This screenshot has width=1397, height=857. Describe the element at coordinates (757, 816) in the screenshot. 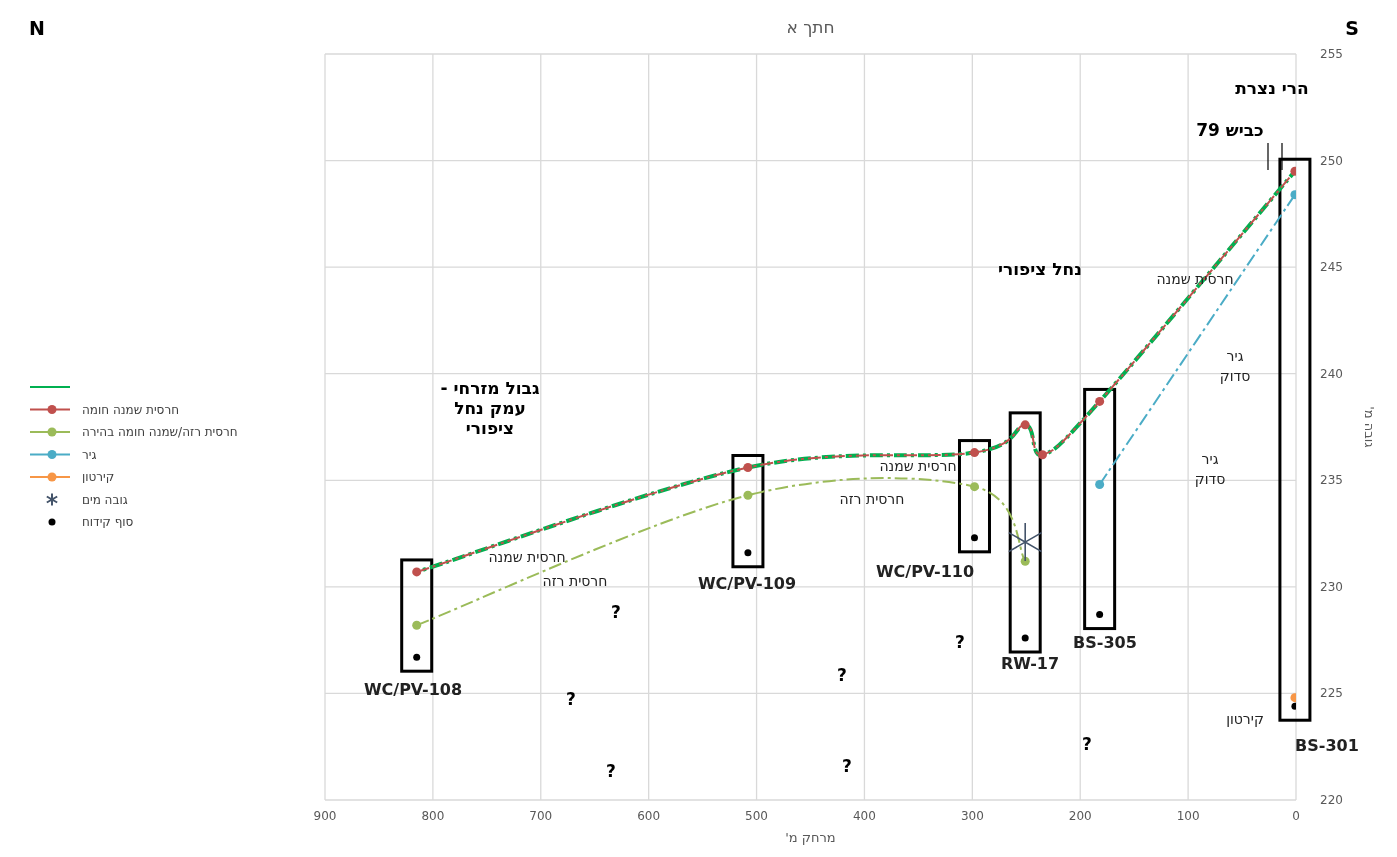

I see `x-tick-label: 500` at that location.